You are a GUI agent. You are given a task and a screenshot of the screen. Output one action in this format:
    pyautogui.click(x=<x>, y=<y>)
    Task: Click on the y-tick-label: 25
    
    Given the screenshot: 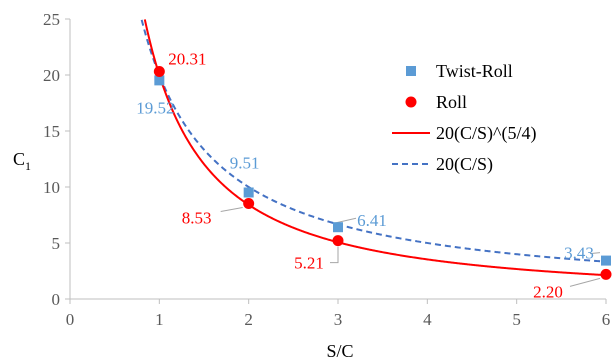 What is the action you would take?
    pyautogui.click(x=51, y=19)
    